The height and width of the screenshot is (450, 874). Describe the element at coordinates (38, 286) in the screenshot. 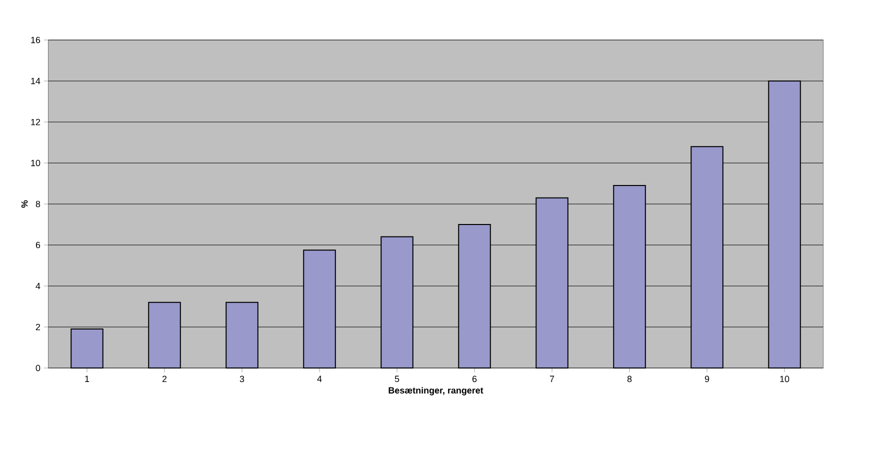

I see `y-tick-label: 4` at that location.